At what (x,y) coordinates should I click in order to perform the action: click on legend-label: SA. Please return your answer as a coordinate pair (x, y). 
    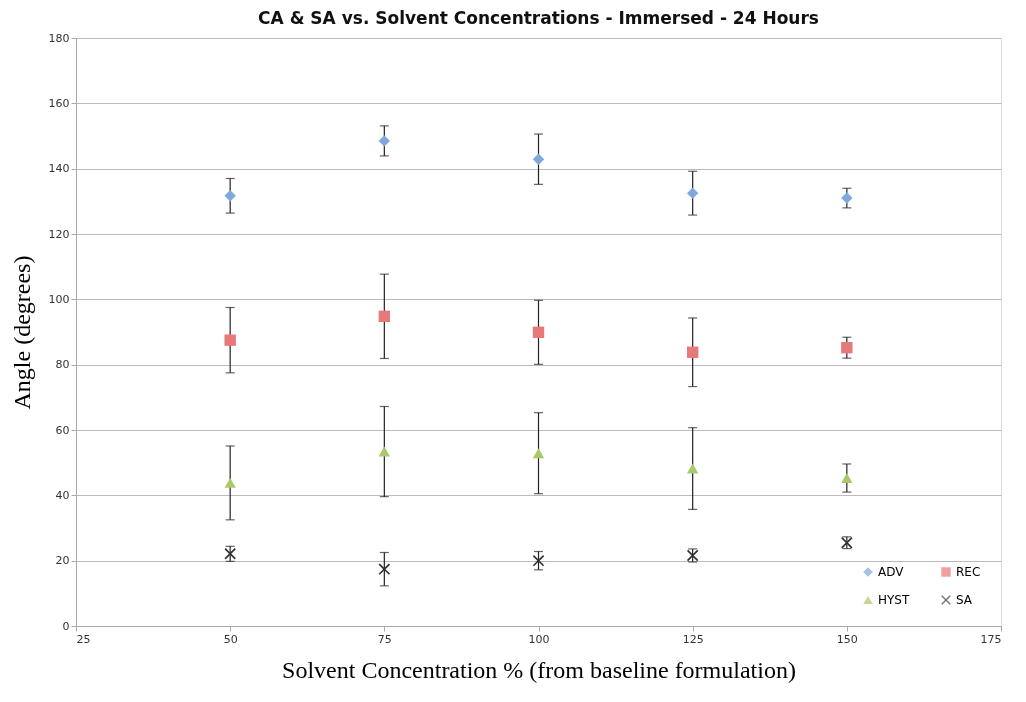
    Looking at the image, I should click on (964, 600).